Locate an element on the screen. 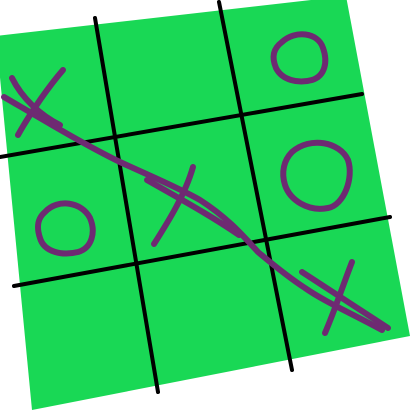 The width and height of the screenshot is (420, 420). cell-r2-c1 is located at coordinates (69, 215).